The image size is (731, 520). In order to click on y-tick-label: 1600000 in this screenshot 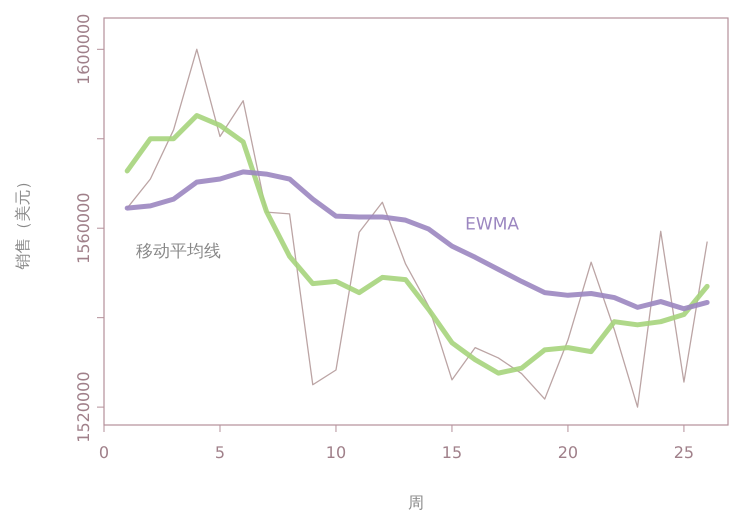, I will do `click(83, 49)`.